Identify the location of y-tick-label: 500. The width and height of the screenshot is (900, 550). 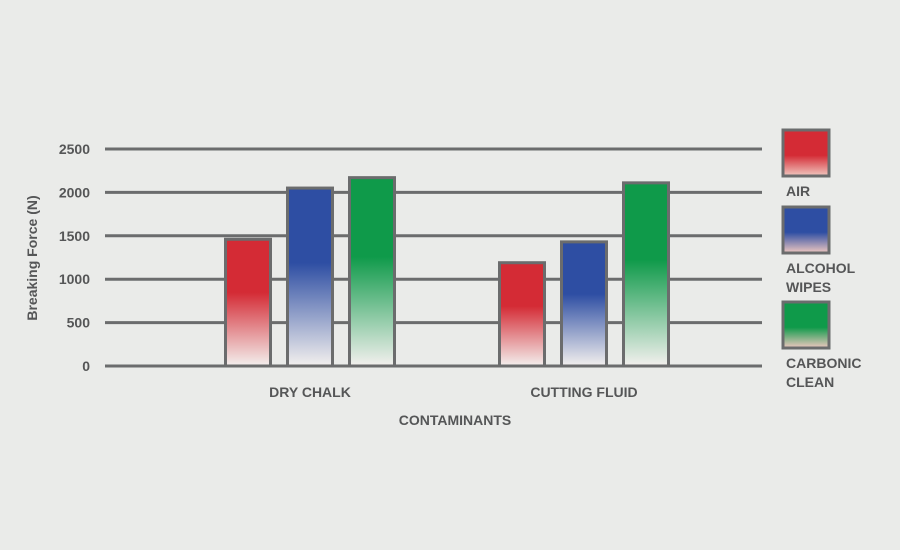
(79, 323).